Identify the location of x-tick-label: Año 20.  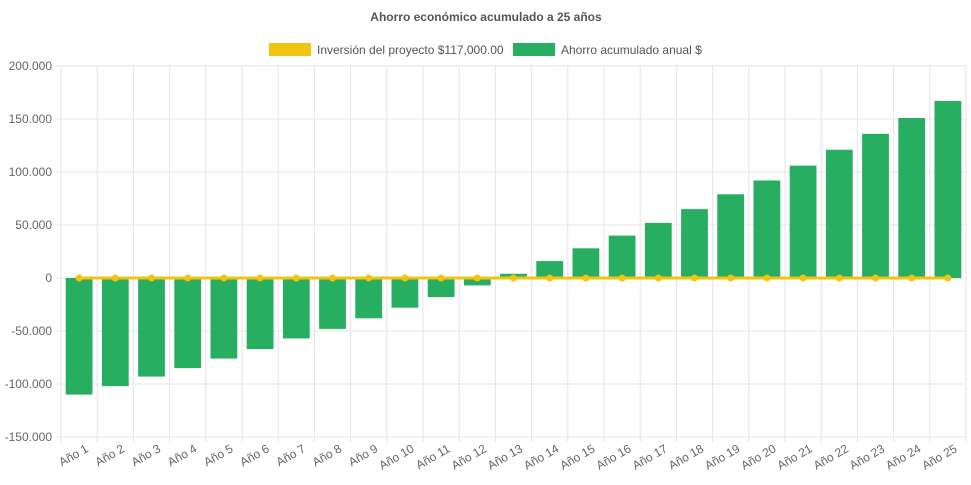
(758, 456).